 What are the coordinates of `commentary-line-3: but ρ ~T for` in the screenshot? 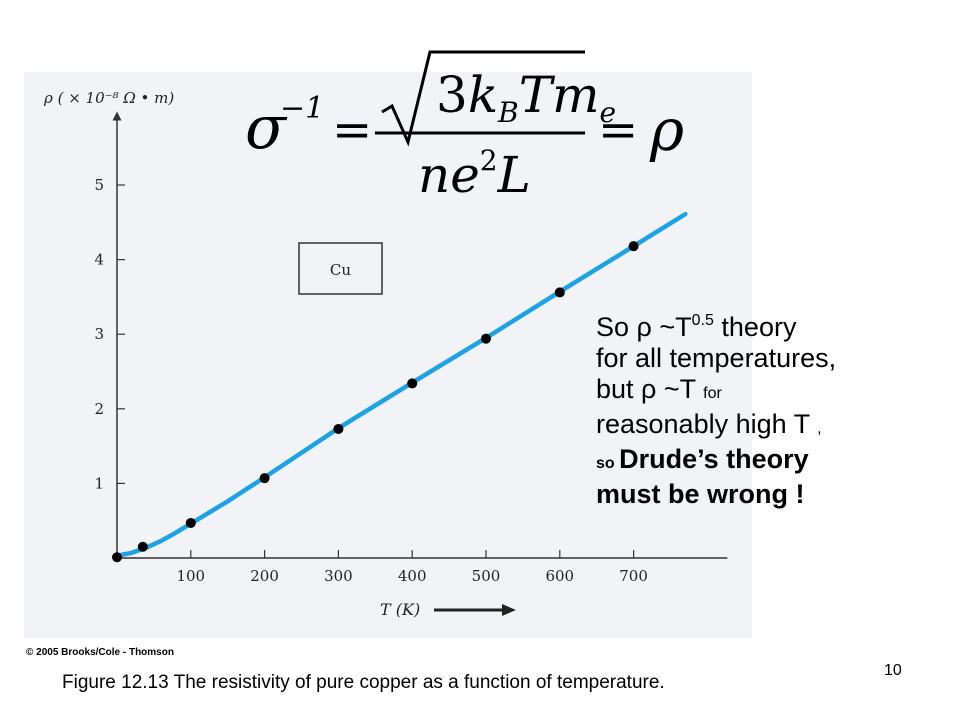 It's located at (776, 391).